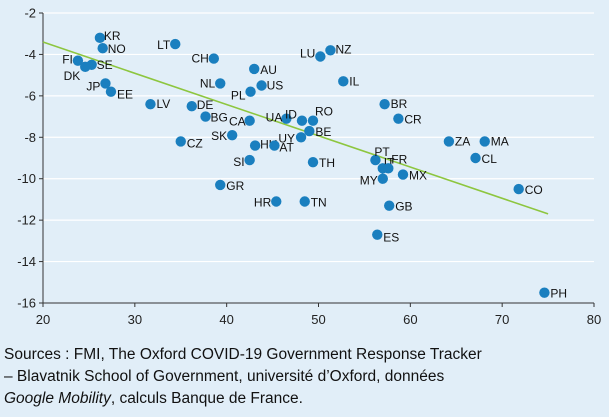 The width and height of the screenshot is (609, 417). What do you see at coordinates (320, 56) in the screenshot?
I see `point-lu` at bounding box center [320, 56].